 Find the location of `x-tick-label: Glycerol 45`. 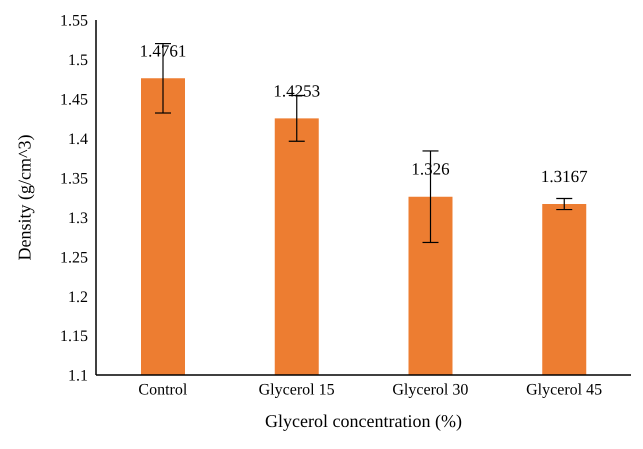

x-tick-label: Glycerol 45 is located at coordinates (564, 389).